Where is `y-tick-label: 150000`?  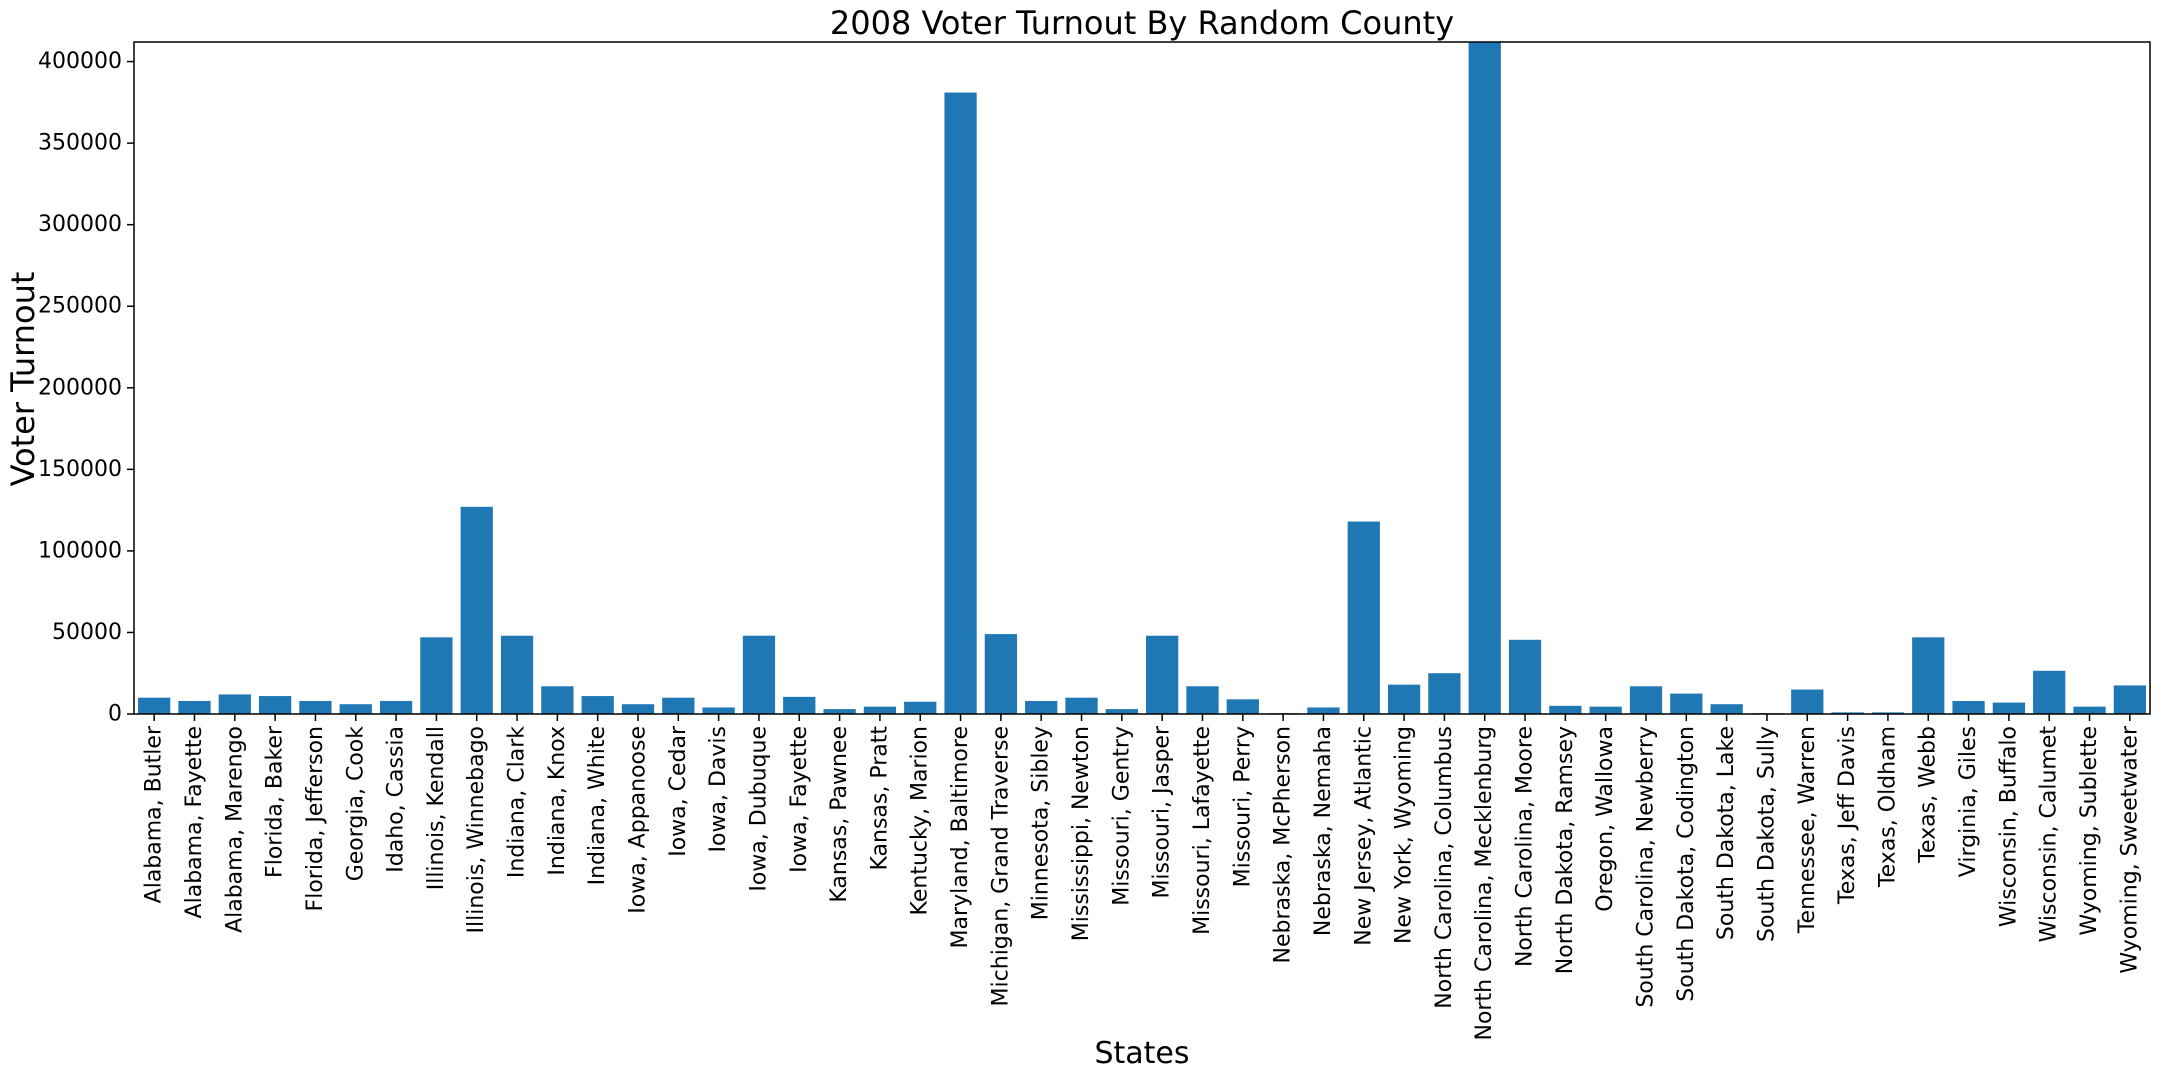
y-tick-label: 150000 is located at coordinates (80, 469).